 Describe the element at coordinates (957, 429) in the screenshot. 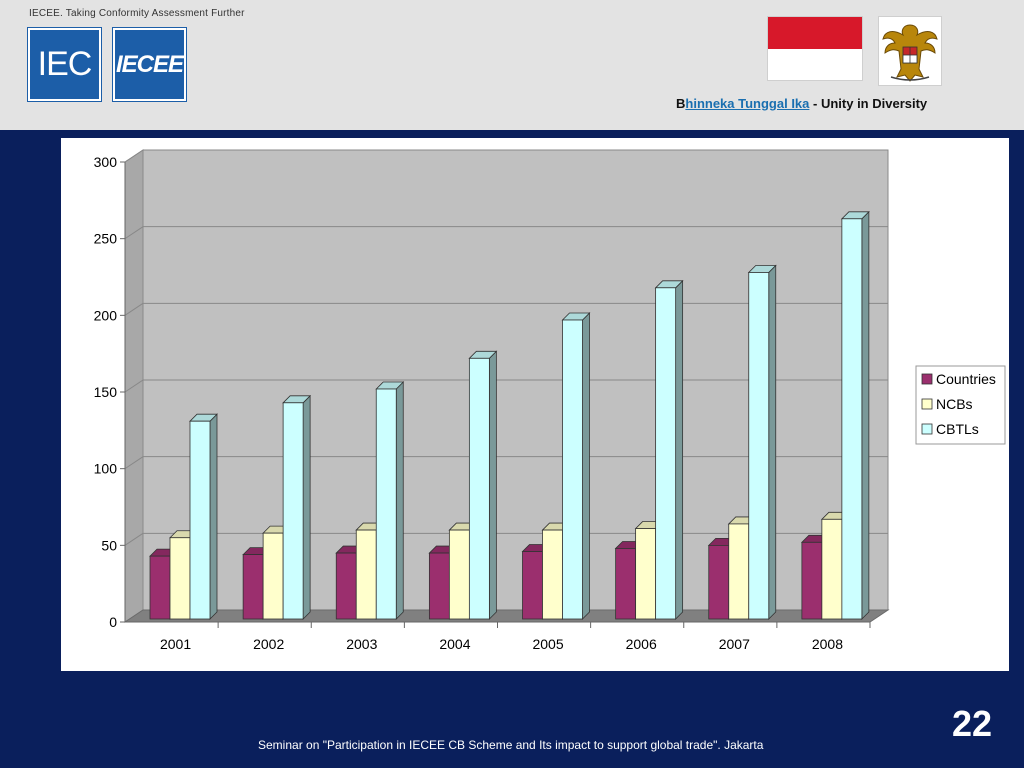

I see `legend-label-cbtls: CBTLs` at that location.